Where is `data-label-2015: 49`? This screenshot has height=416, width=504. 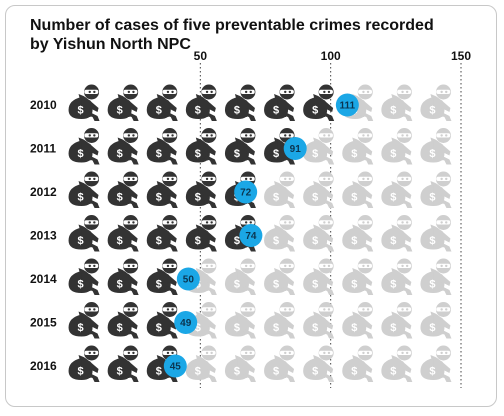
data-label-2015: 49 is located at coordinates (186, 323).